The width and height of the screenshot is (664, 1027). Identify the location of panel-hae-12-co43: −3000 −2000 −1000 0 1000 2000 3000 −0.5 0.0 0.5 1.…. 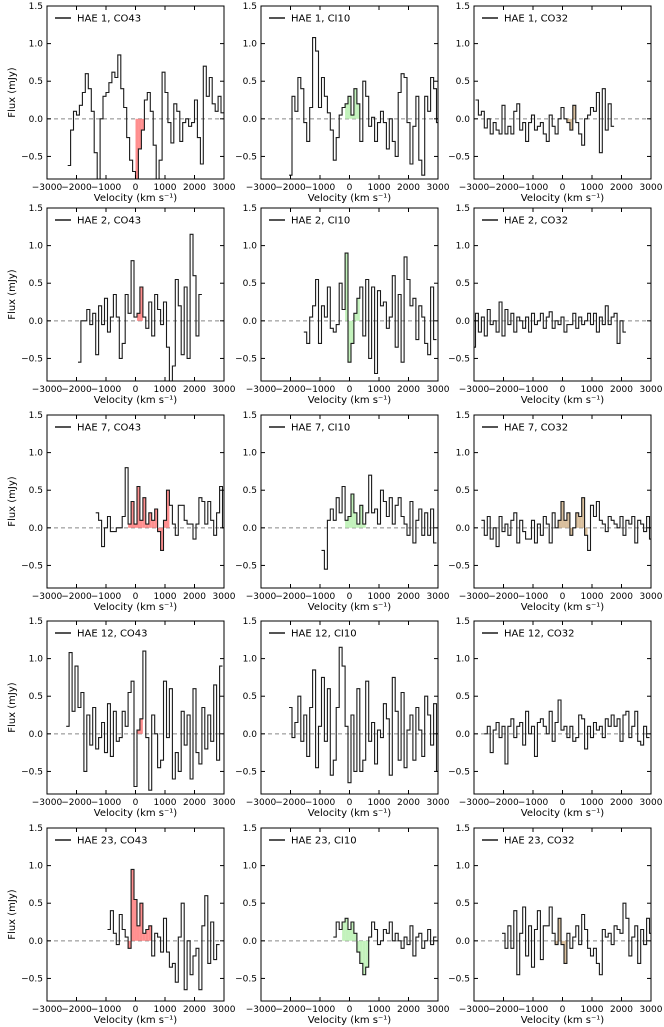
(121, 718).